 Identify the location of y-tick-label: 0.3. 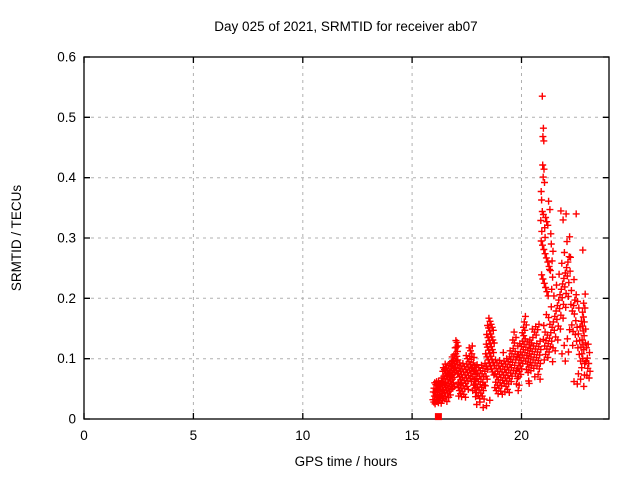
(66, 238).